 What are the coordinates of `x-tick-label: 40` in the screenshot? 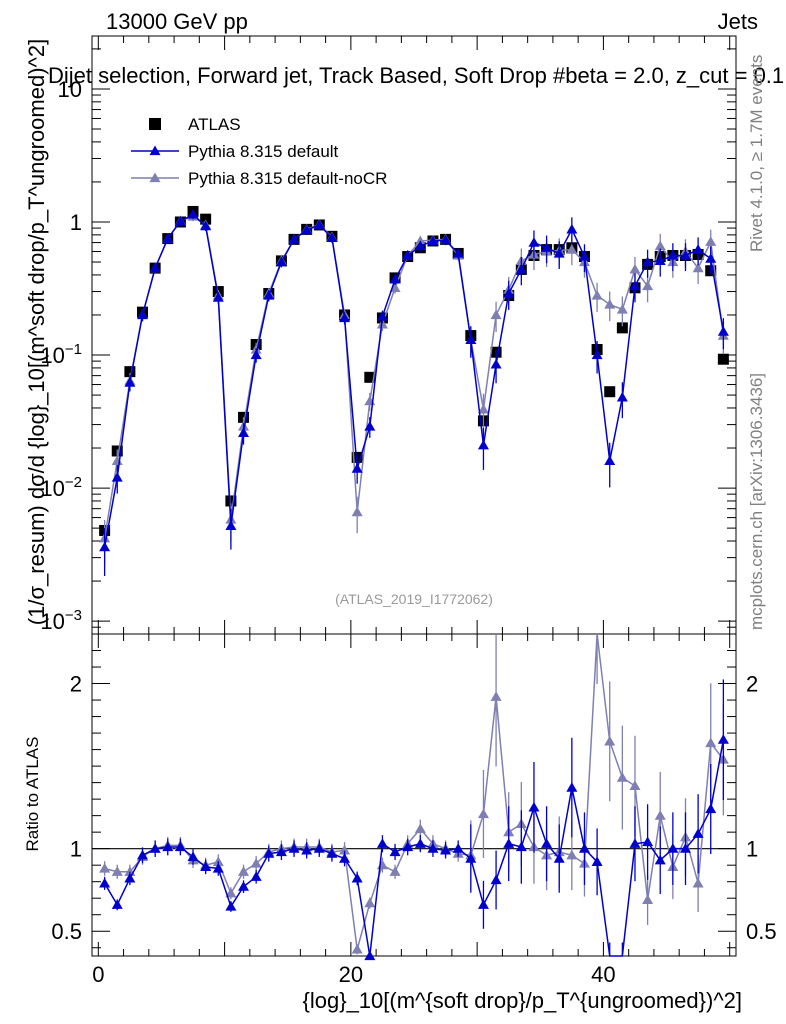 It's located at (603, 974).